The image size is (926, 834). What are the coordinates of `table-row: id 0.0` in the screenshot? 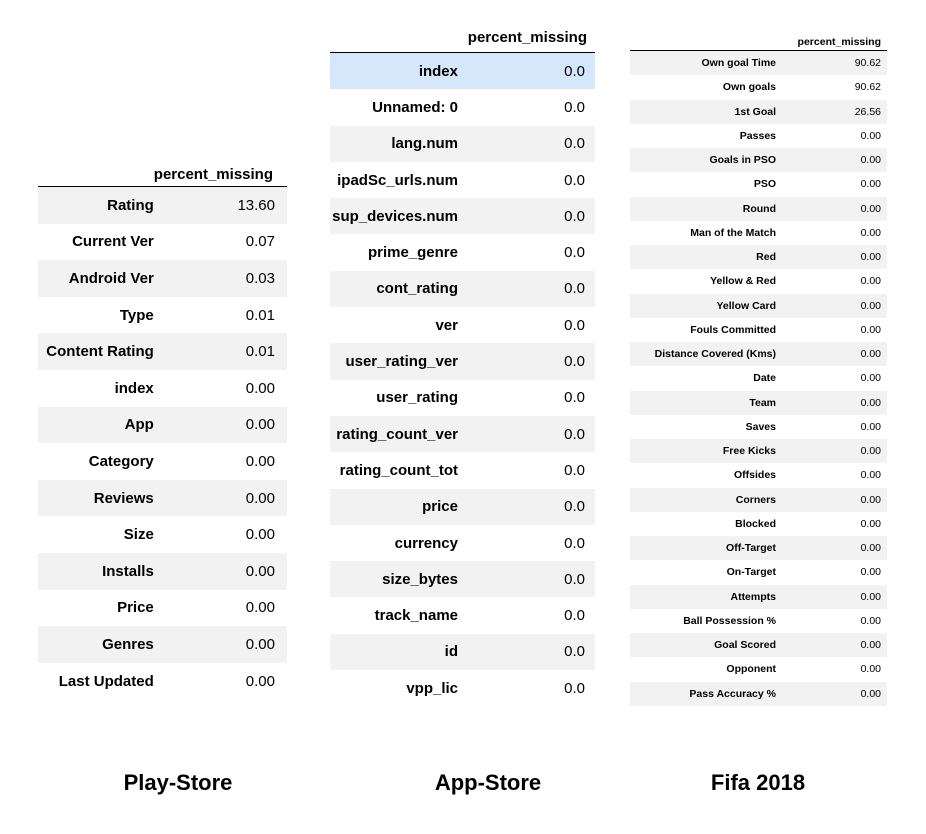 It's located at (462, 652).